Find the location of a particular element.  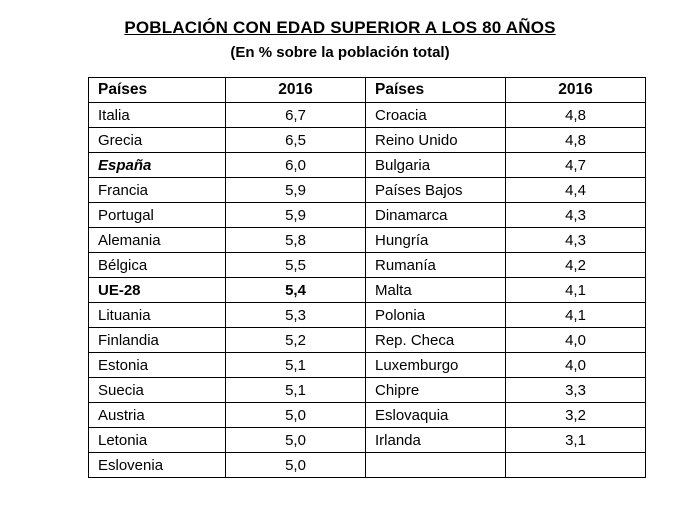

country-cell-left: Italia is located at coordinates (157, 115).